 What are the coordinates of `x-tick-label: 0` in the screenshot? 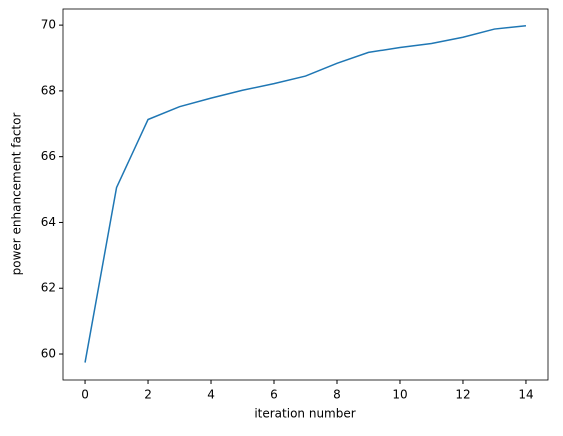 It's located at (85, 395).